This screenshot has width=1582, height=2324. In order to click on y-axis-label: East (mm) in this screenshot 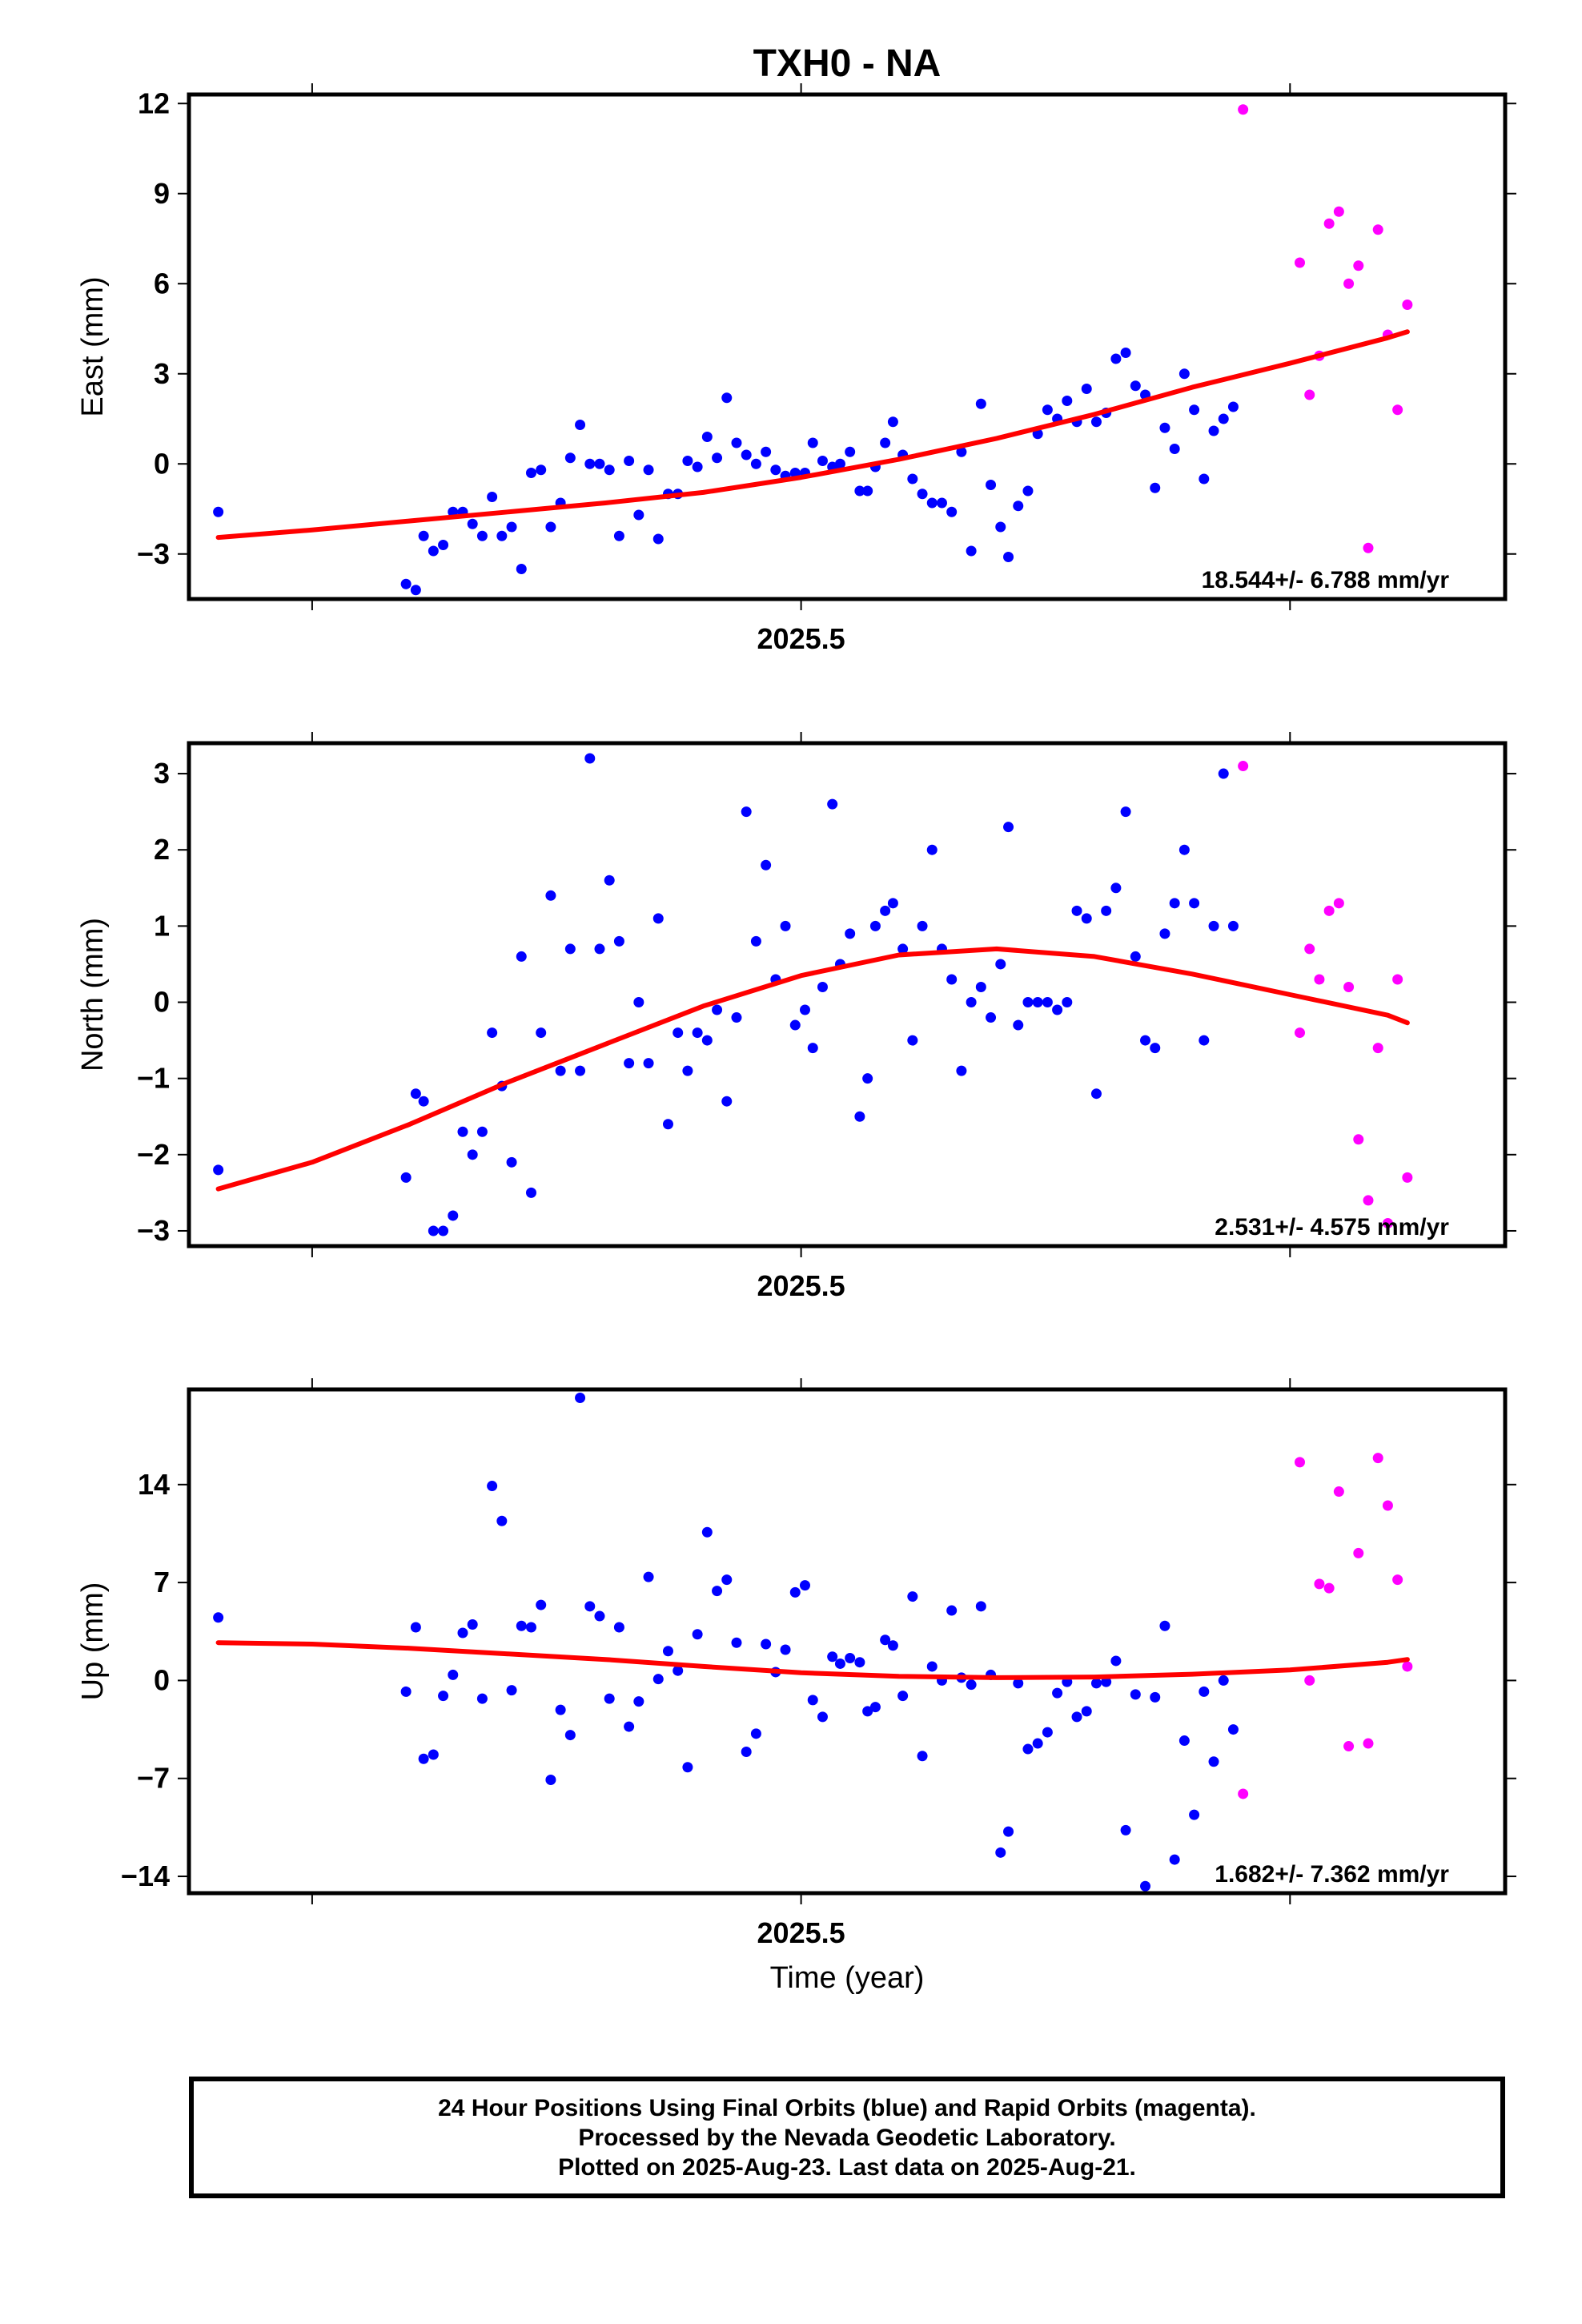, I will do `click(93, 346)`.